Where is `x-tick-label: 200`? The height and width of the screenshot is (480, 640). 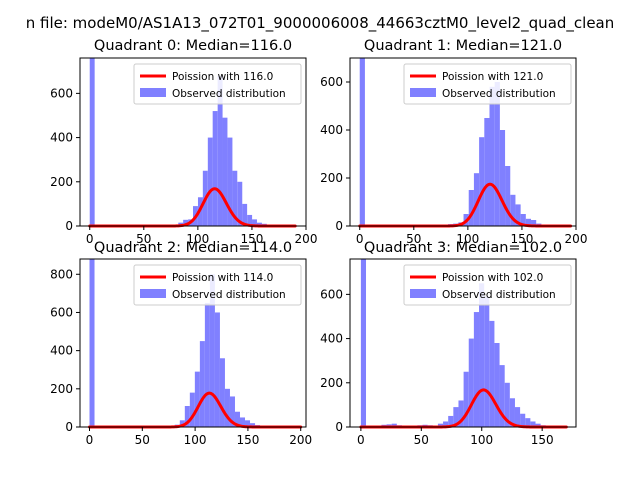 x-tick-label: 200 is located at coordinates (576, 239).